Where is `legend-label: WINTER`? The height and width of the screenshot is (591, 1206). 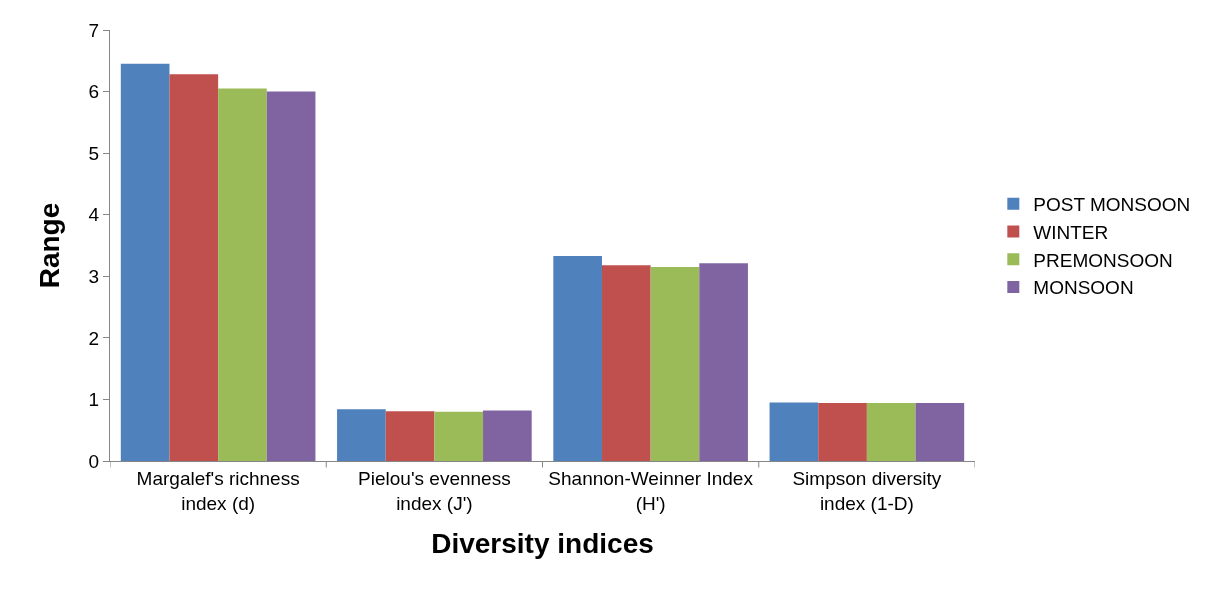
legend-label: WINTER is located at coordinates (1071, 232).